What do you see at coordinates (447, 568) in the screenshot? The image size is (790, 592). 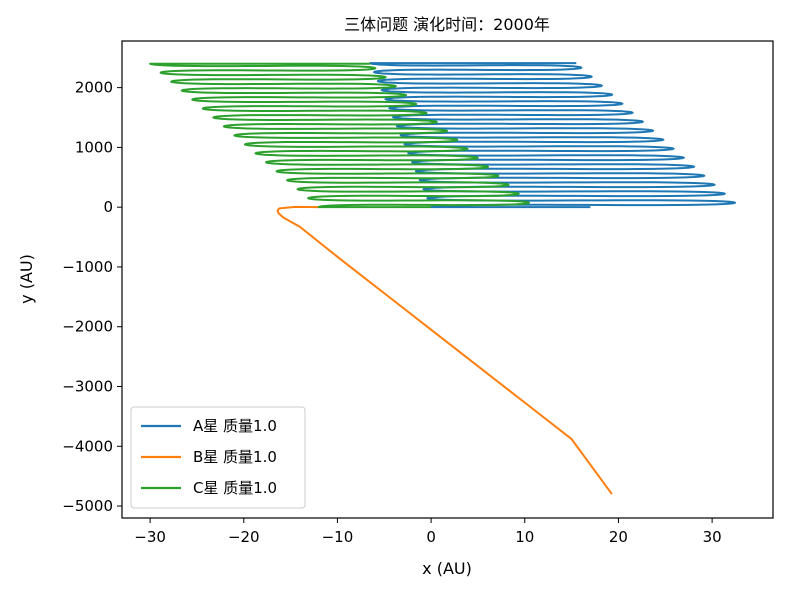 I see `x-axis-label: x (AU)` at bounding box center [447, 568].